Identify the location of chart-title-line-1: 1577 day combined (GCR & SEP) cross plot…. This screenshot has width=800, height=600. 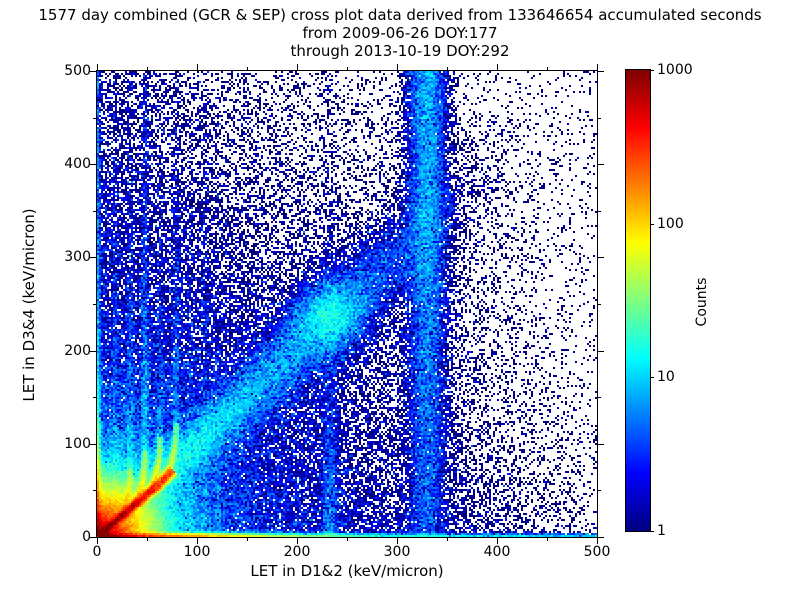
(400, 15).